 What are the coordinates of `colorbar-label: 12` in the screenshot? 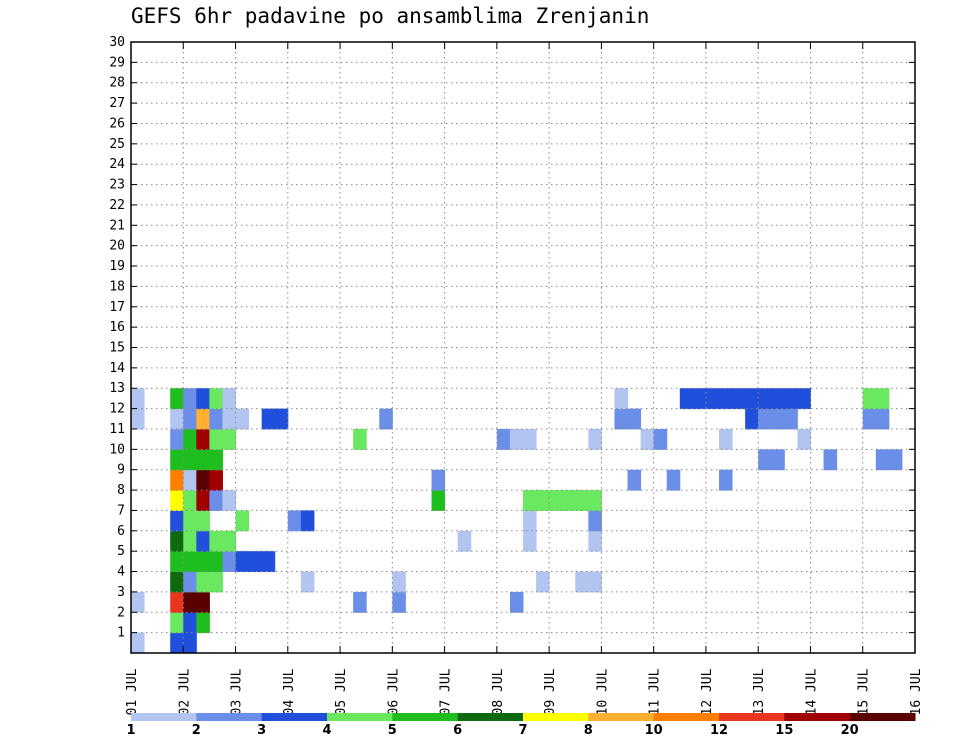 It's located at (719, 730).